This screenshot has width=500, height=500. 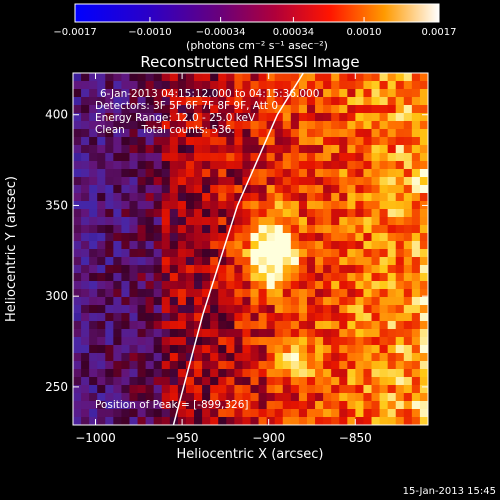 I want to click on y-tick-label: 250, so click(x=56, y=387).